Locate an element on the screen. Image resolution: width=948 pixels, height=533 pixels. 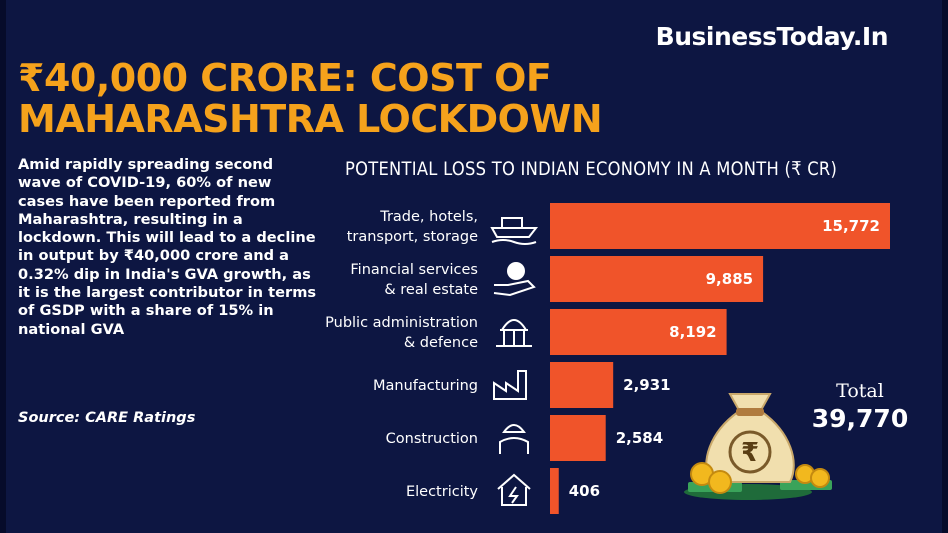
factory-icon is located at coordinates (510, 385).